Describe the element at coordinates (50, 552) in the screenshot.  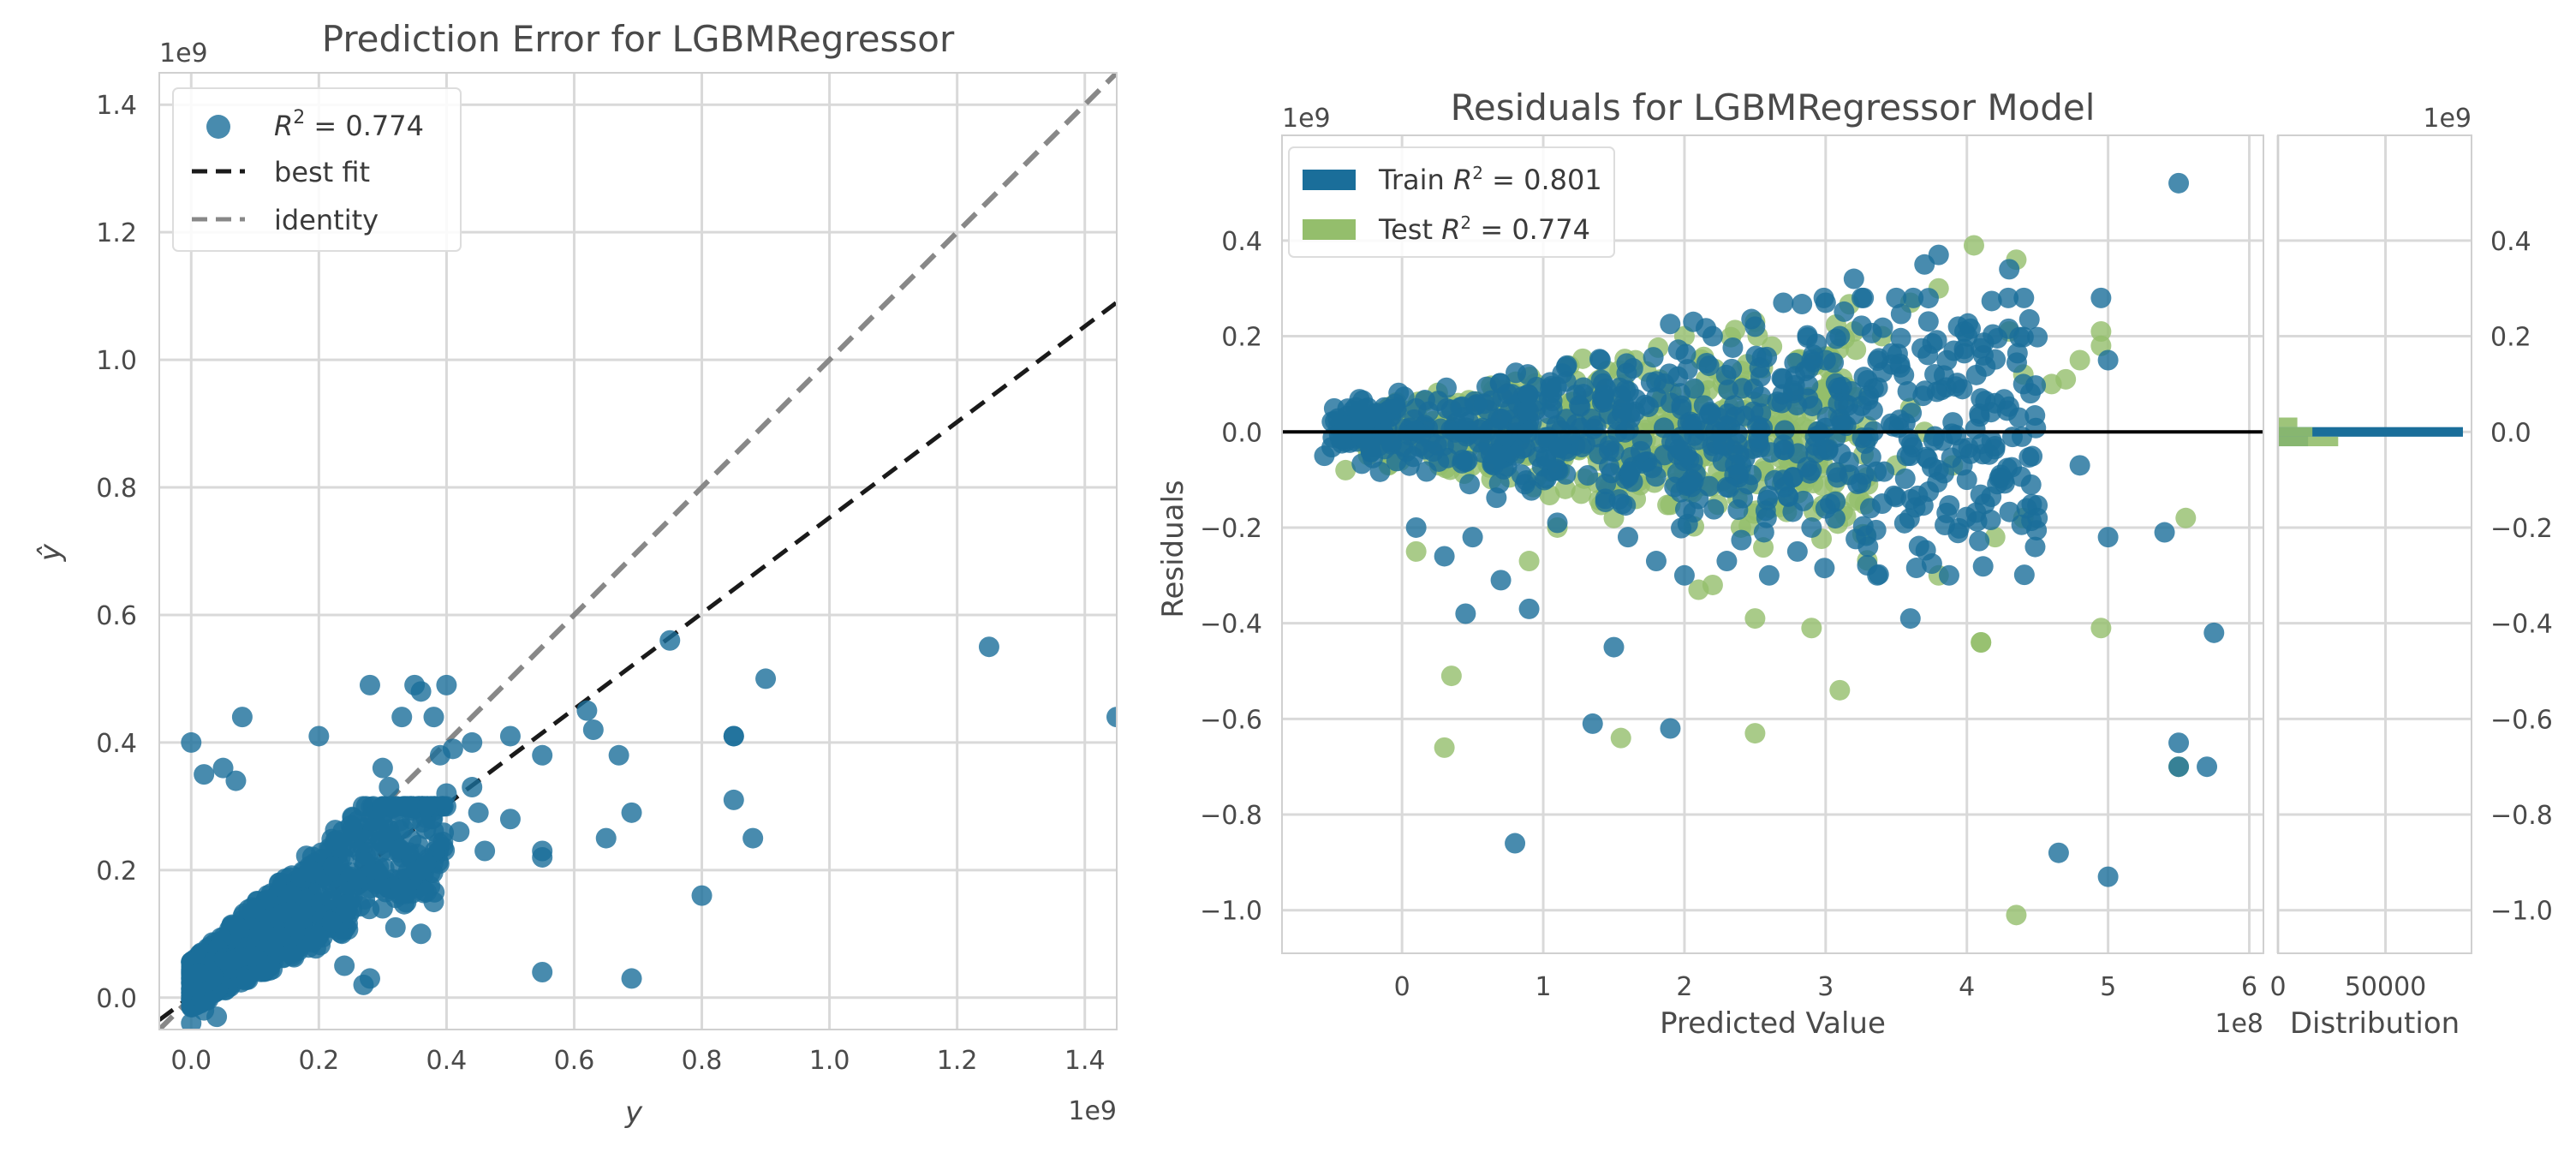
I see `prediction-error-y-label: ŷ` at that location.